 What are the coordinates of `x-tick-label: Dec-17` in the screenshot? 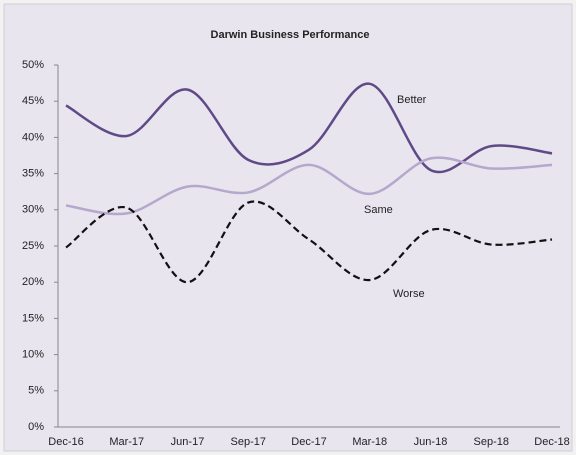 It's located at (308, 442).